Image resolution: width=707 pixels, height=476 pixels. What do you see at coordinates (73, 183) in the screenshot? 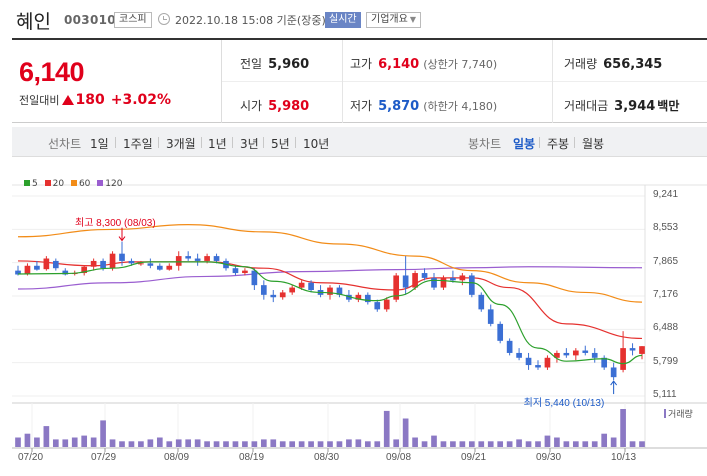
I see `legend-swatch` at bounding box center [73, 183].